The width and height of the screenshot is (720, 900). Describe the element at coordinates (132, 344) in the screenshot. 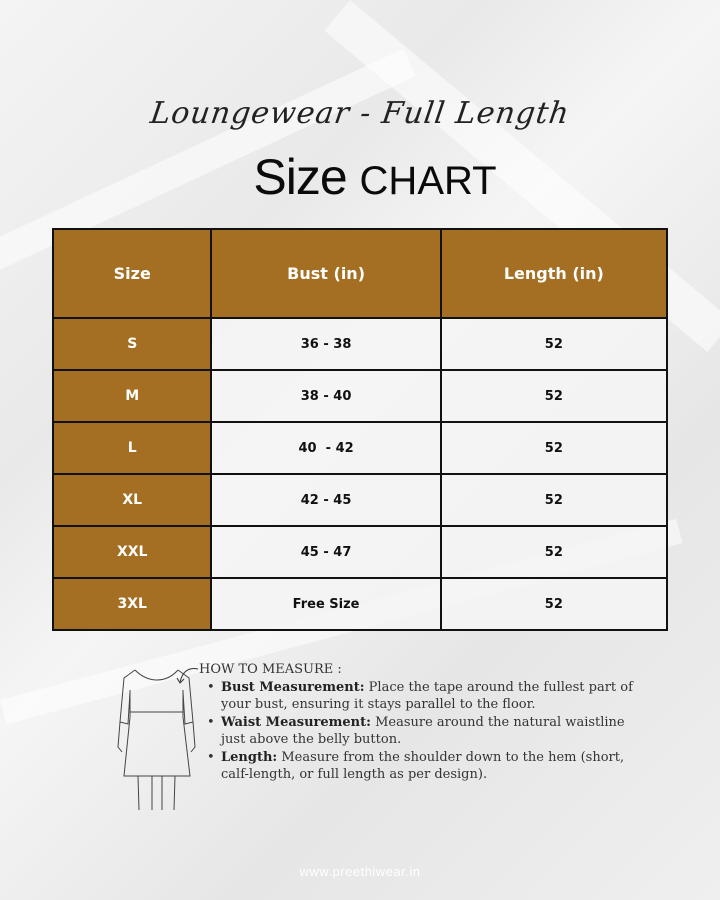

I see `size-cell: S` at that location.